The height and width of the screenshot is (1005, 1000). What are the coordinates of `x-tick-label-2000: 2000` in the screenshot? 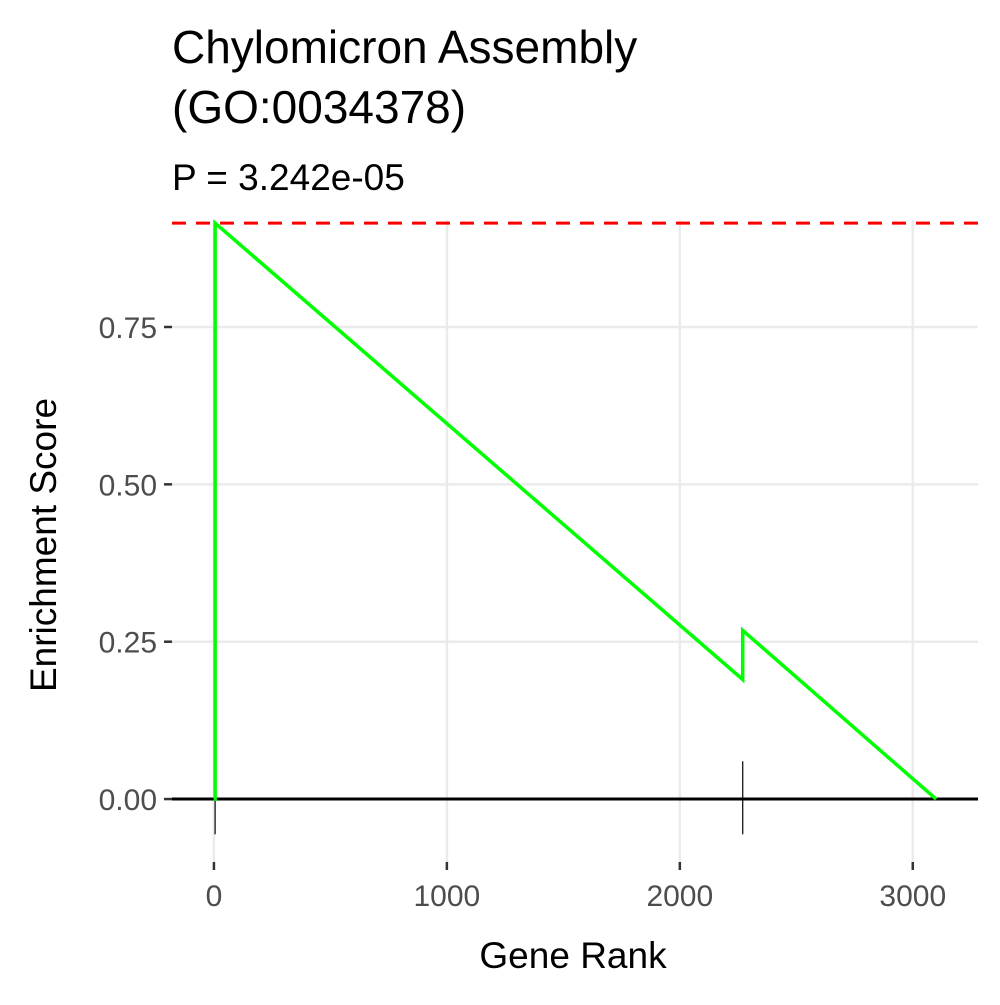 It's located at (679, 896).